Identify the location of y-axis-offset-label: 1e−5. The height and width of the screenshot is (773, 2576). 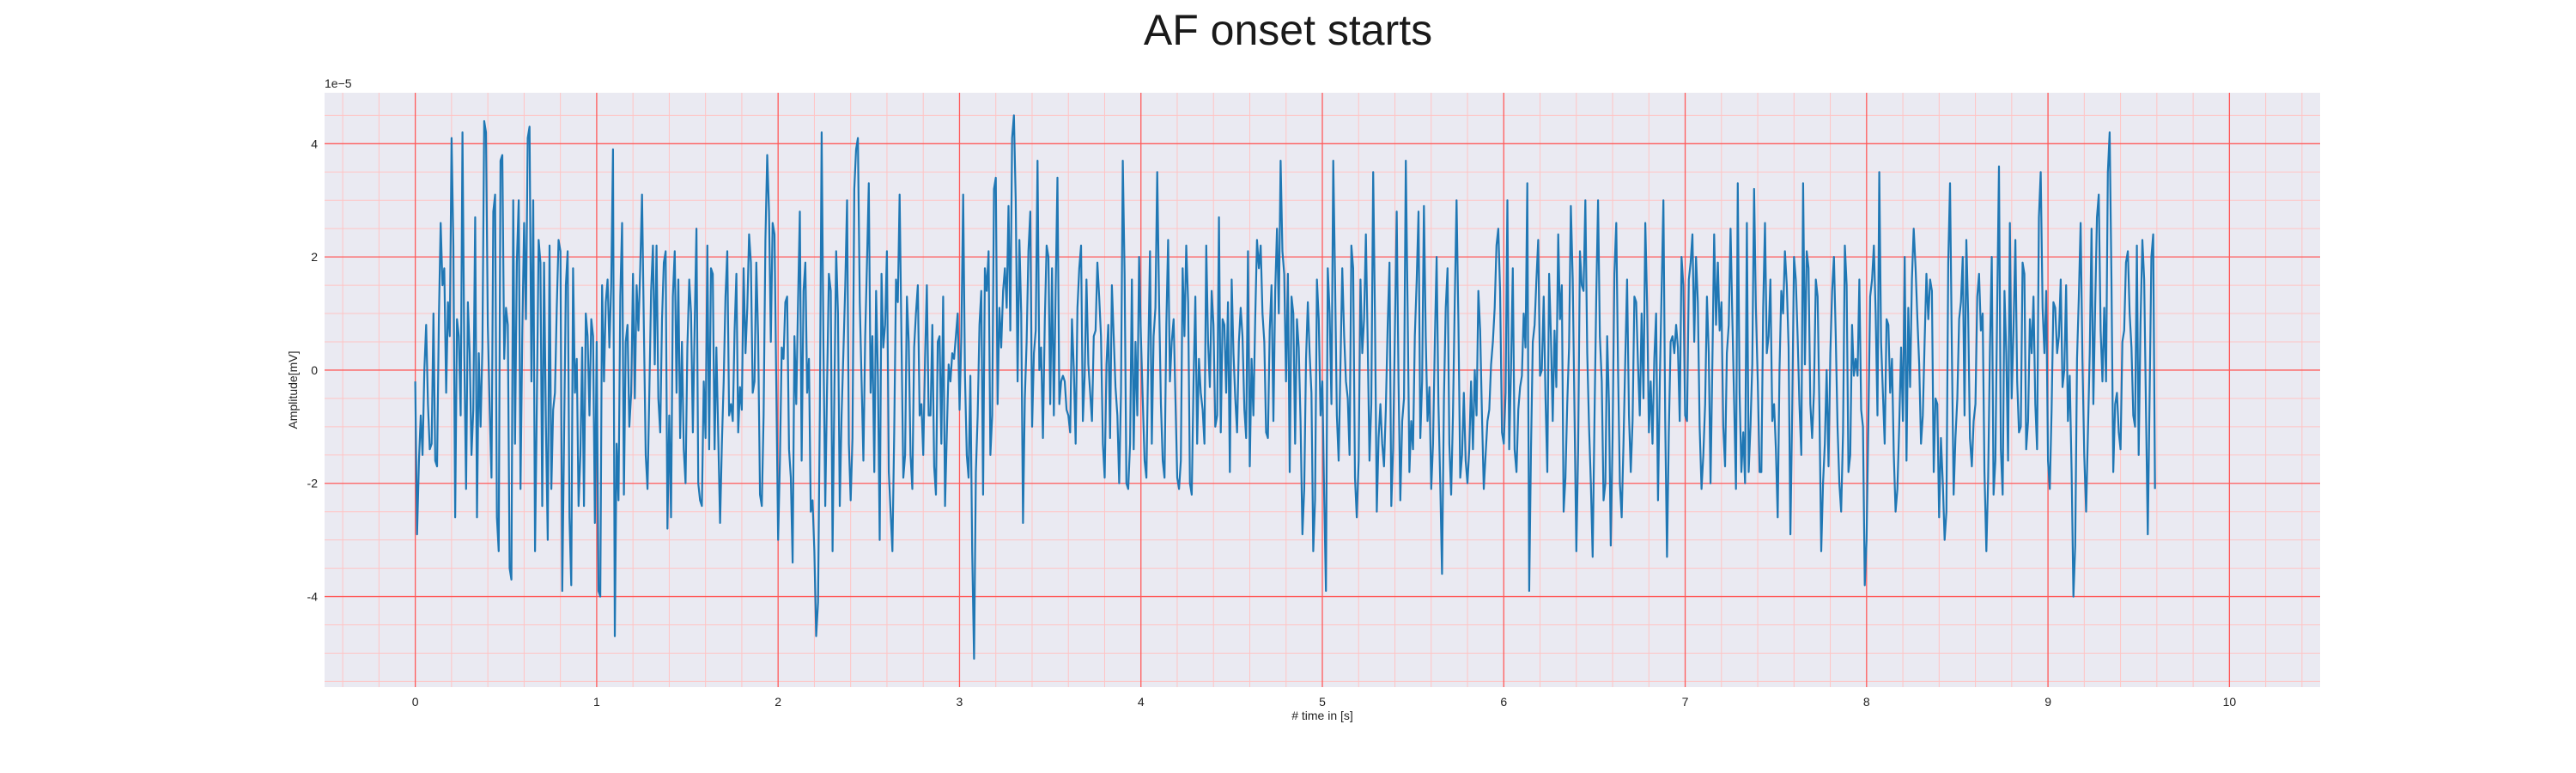
(338, 83).